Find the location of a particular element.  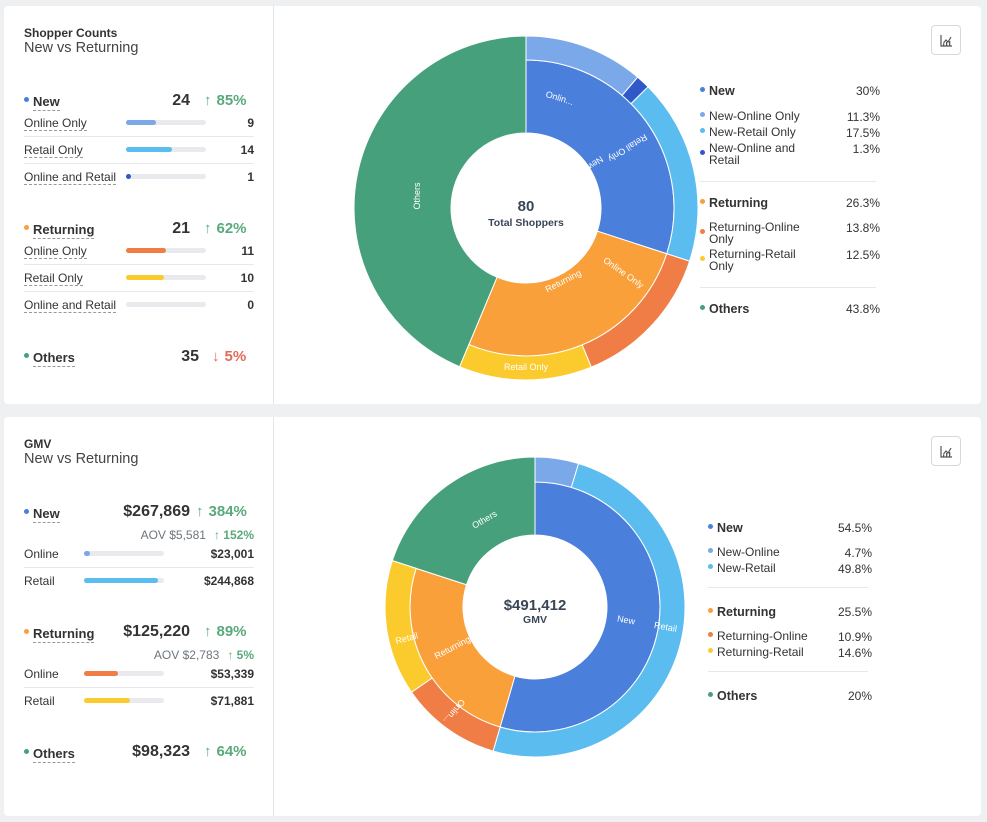

legend-returning-retail: Returning-Retail is located at coordinates (756, 652).